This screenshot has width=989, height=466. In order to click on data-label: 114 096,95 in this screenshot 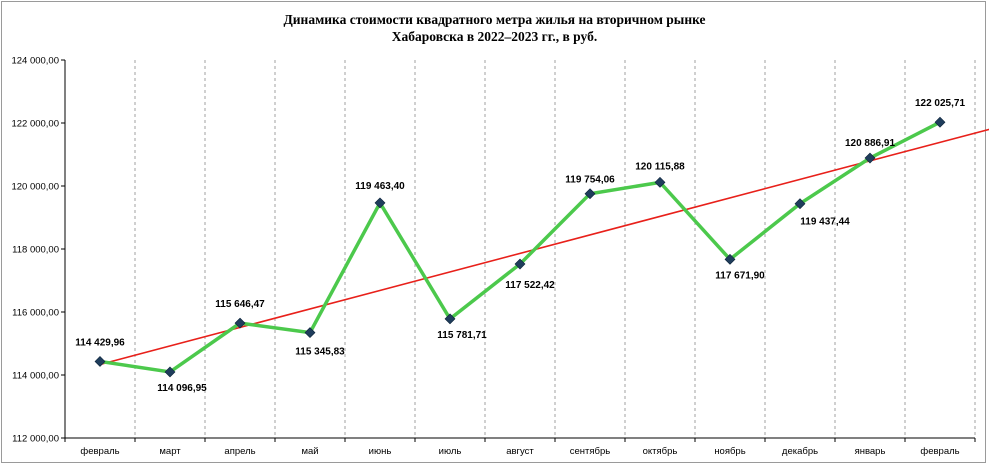, I will do `click(182, 388)`.